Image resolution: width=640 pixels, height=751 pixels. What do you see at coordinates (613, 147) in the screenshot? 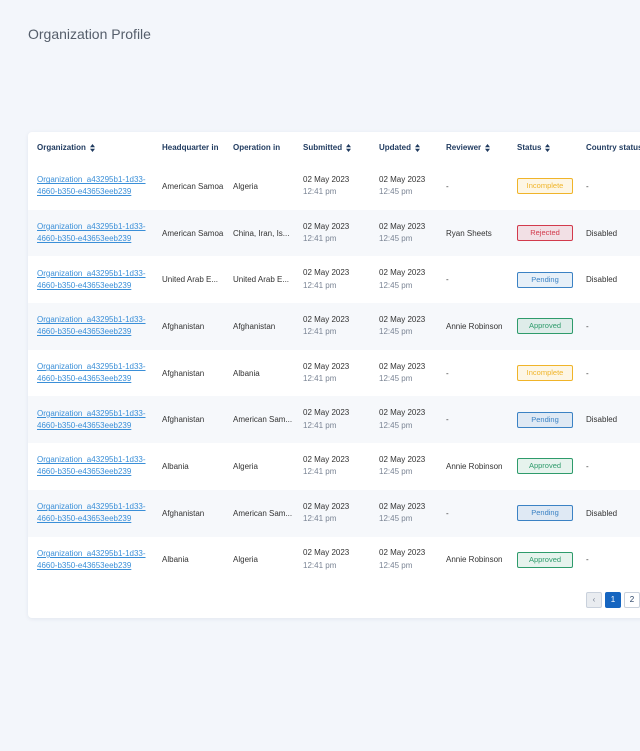
I see `column-header: Country status` at bounding box center [613, 147].